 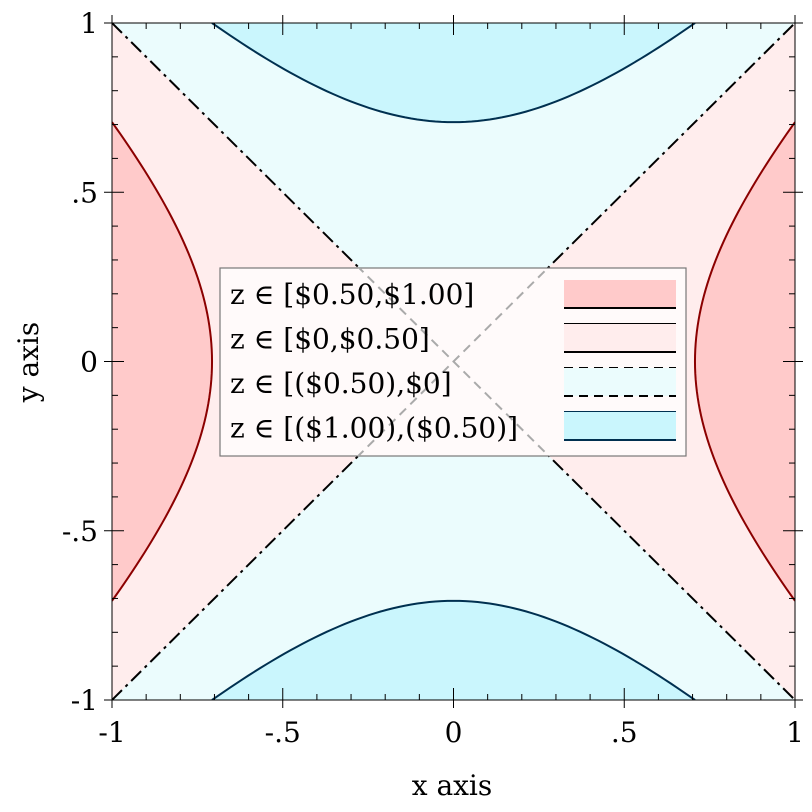 I want to click on x-tick-label: 1, so click(x=795, y=732).